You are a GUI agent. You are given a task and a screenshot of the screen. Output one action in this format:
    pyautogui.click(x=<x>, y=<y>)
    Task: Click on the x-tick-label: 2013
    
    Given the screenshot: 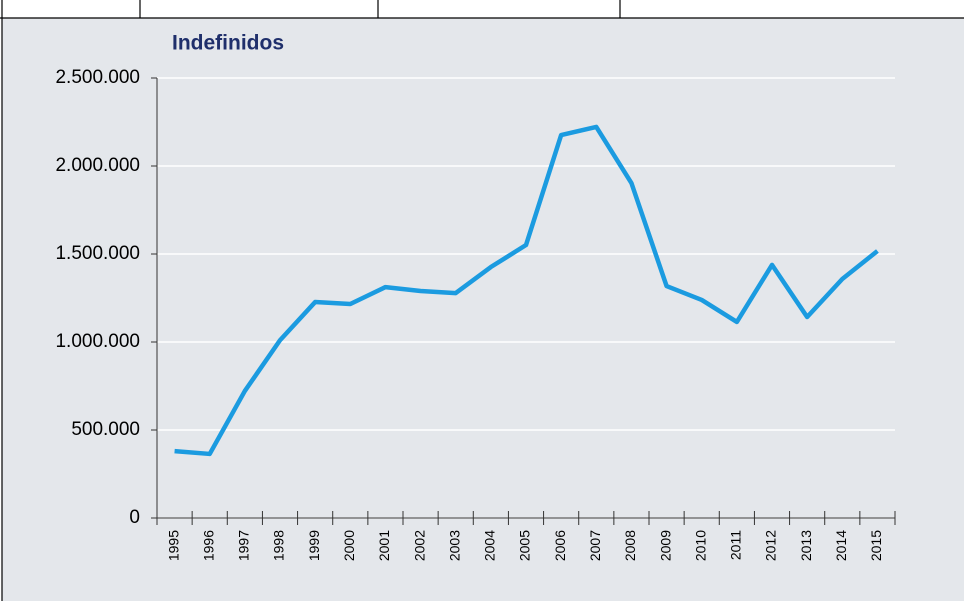 What is the action you would take?
    pyautogui.click(x=806, y=545)
    